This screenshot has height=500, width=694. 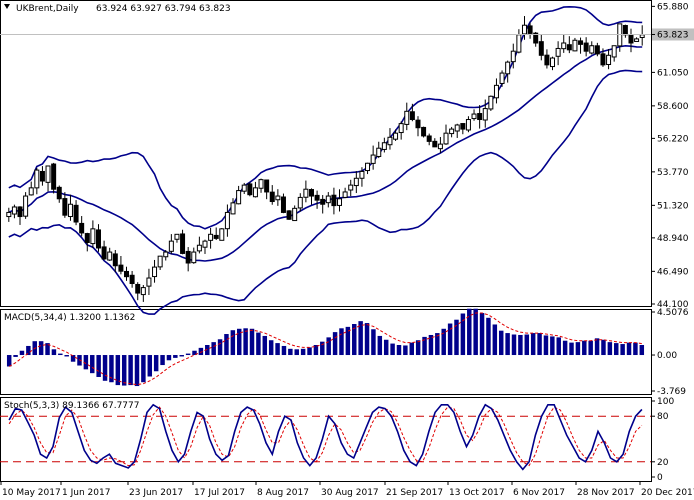 I want to click on stochastic-tick-label: 80, so click(x=663, y=417).